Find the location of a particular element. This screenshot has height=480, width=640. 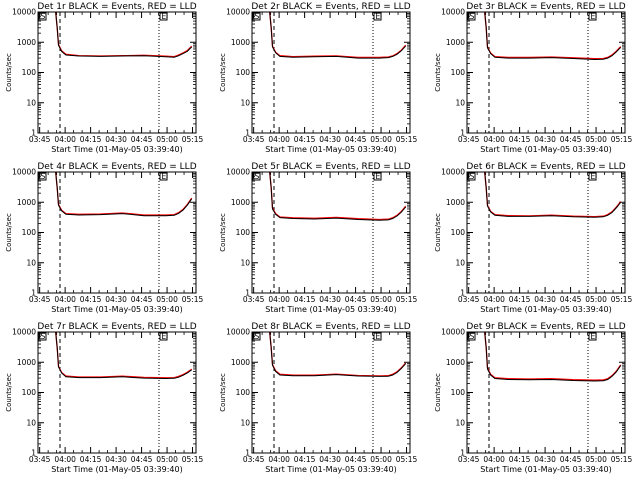

panel-title: Det 7r BLACK = Events, RED = LLD is located at coordinates (116, 327).